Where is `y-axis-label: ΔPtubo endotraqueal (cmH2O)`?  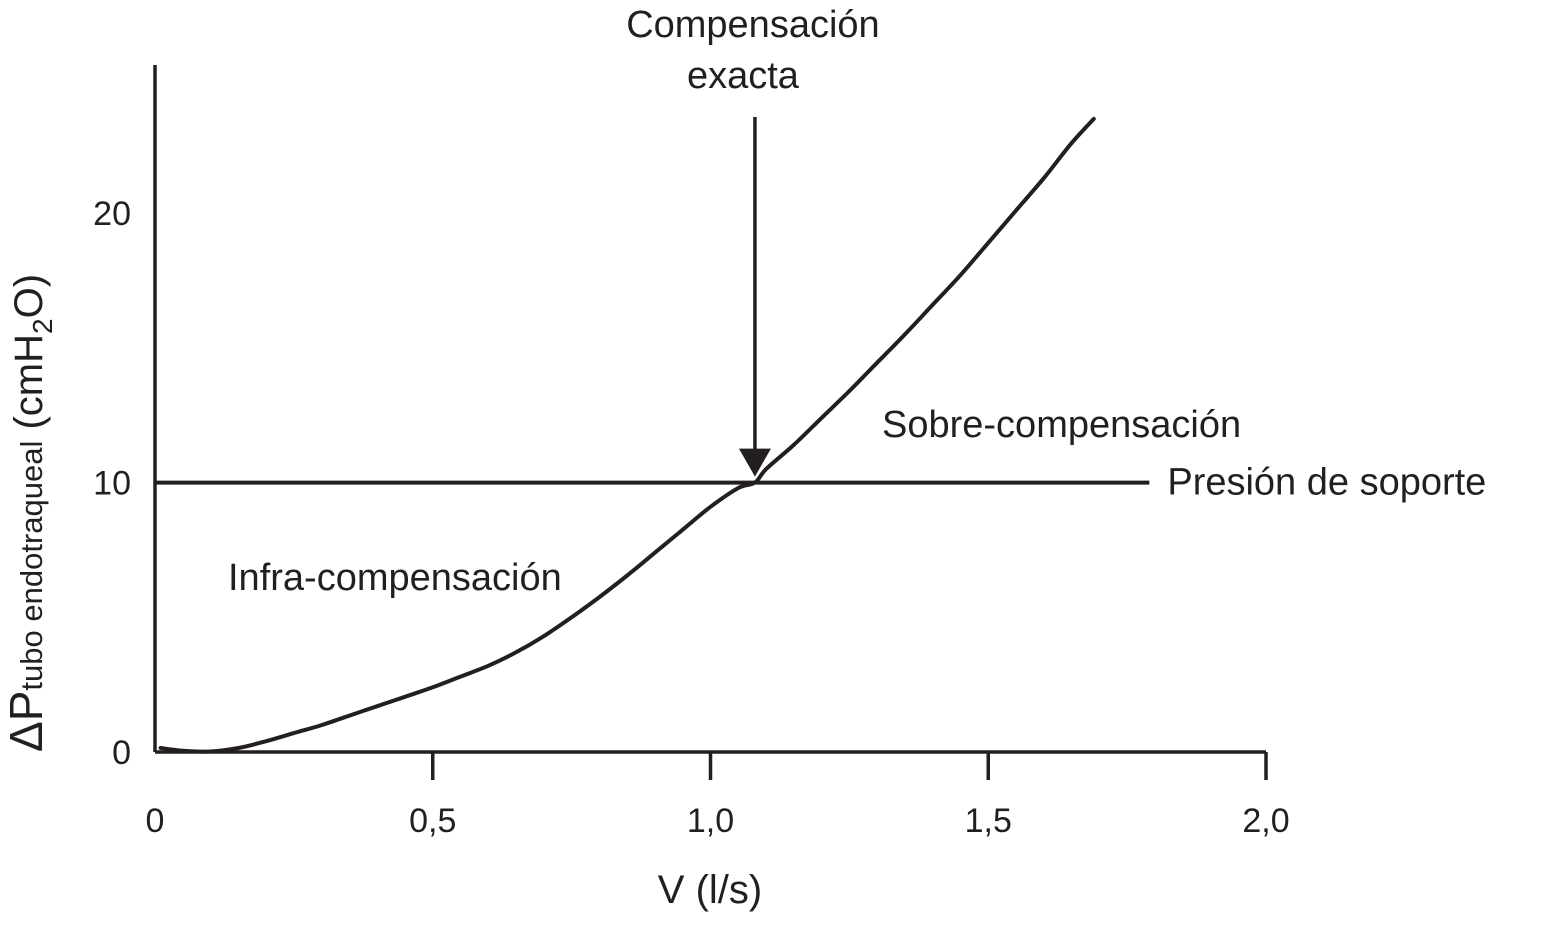
y-axis-label: ΔPtubo endotraqueal (cmH2O) is located at coordinates (29, 513).